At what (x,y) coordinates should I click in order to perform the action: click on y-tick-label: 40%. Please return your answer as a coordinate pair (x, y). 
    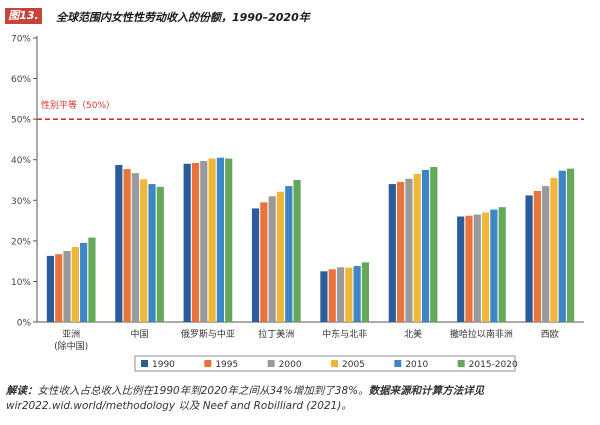
    Looking at the image, I should click on (21, 161).